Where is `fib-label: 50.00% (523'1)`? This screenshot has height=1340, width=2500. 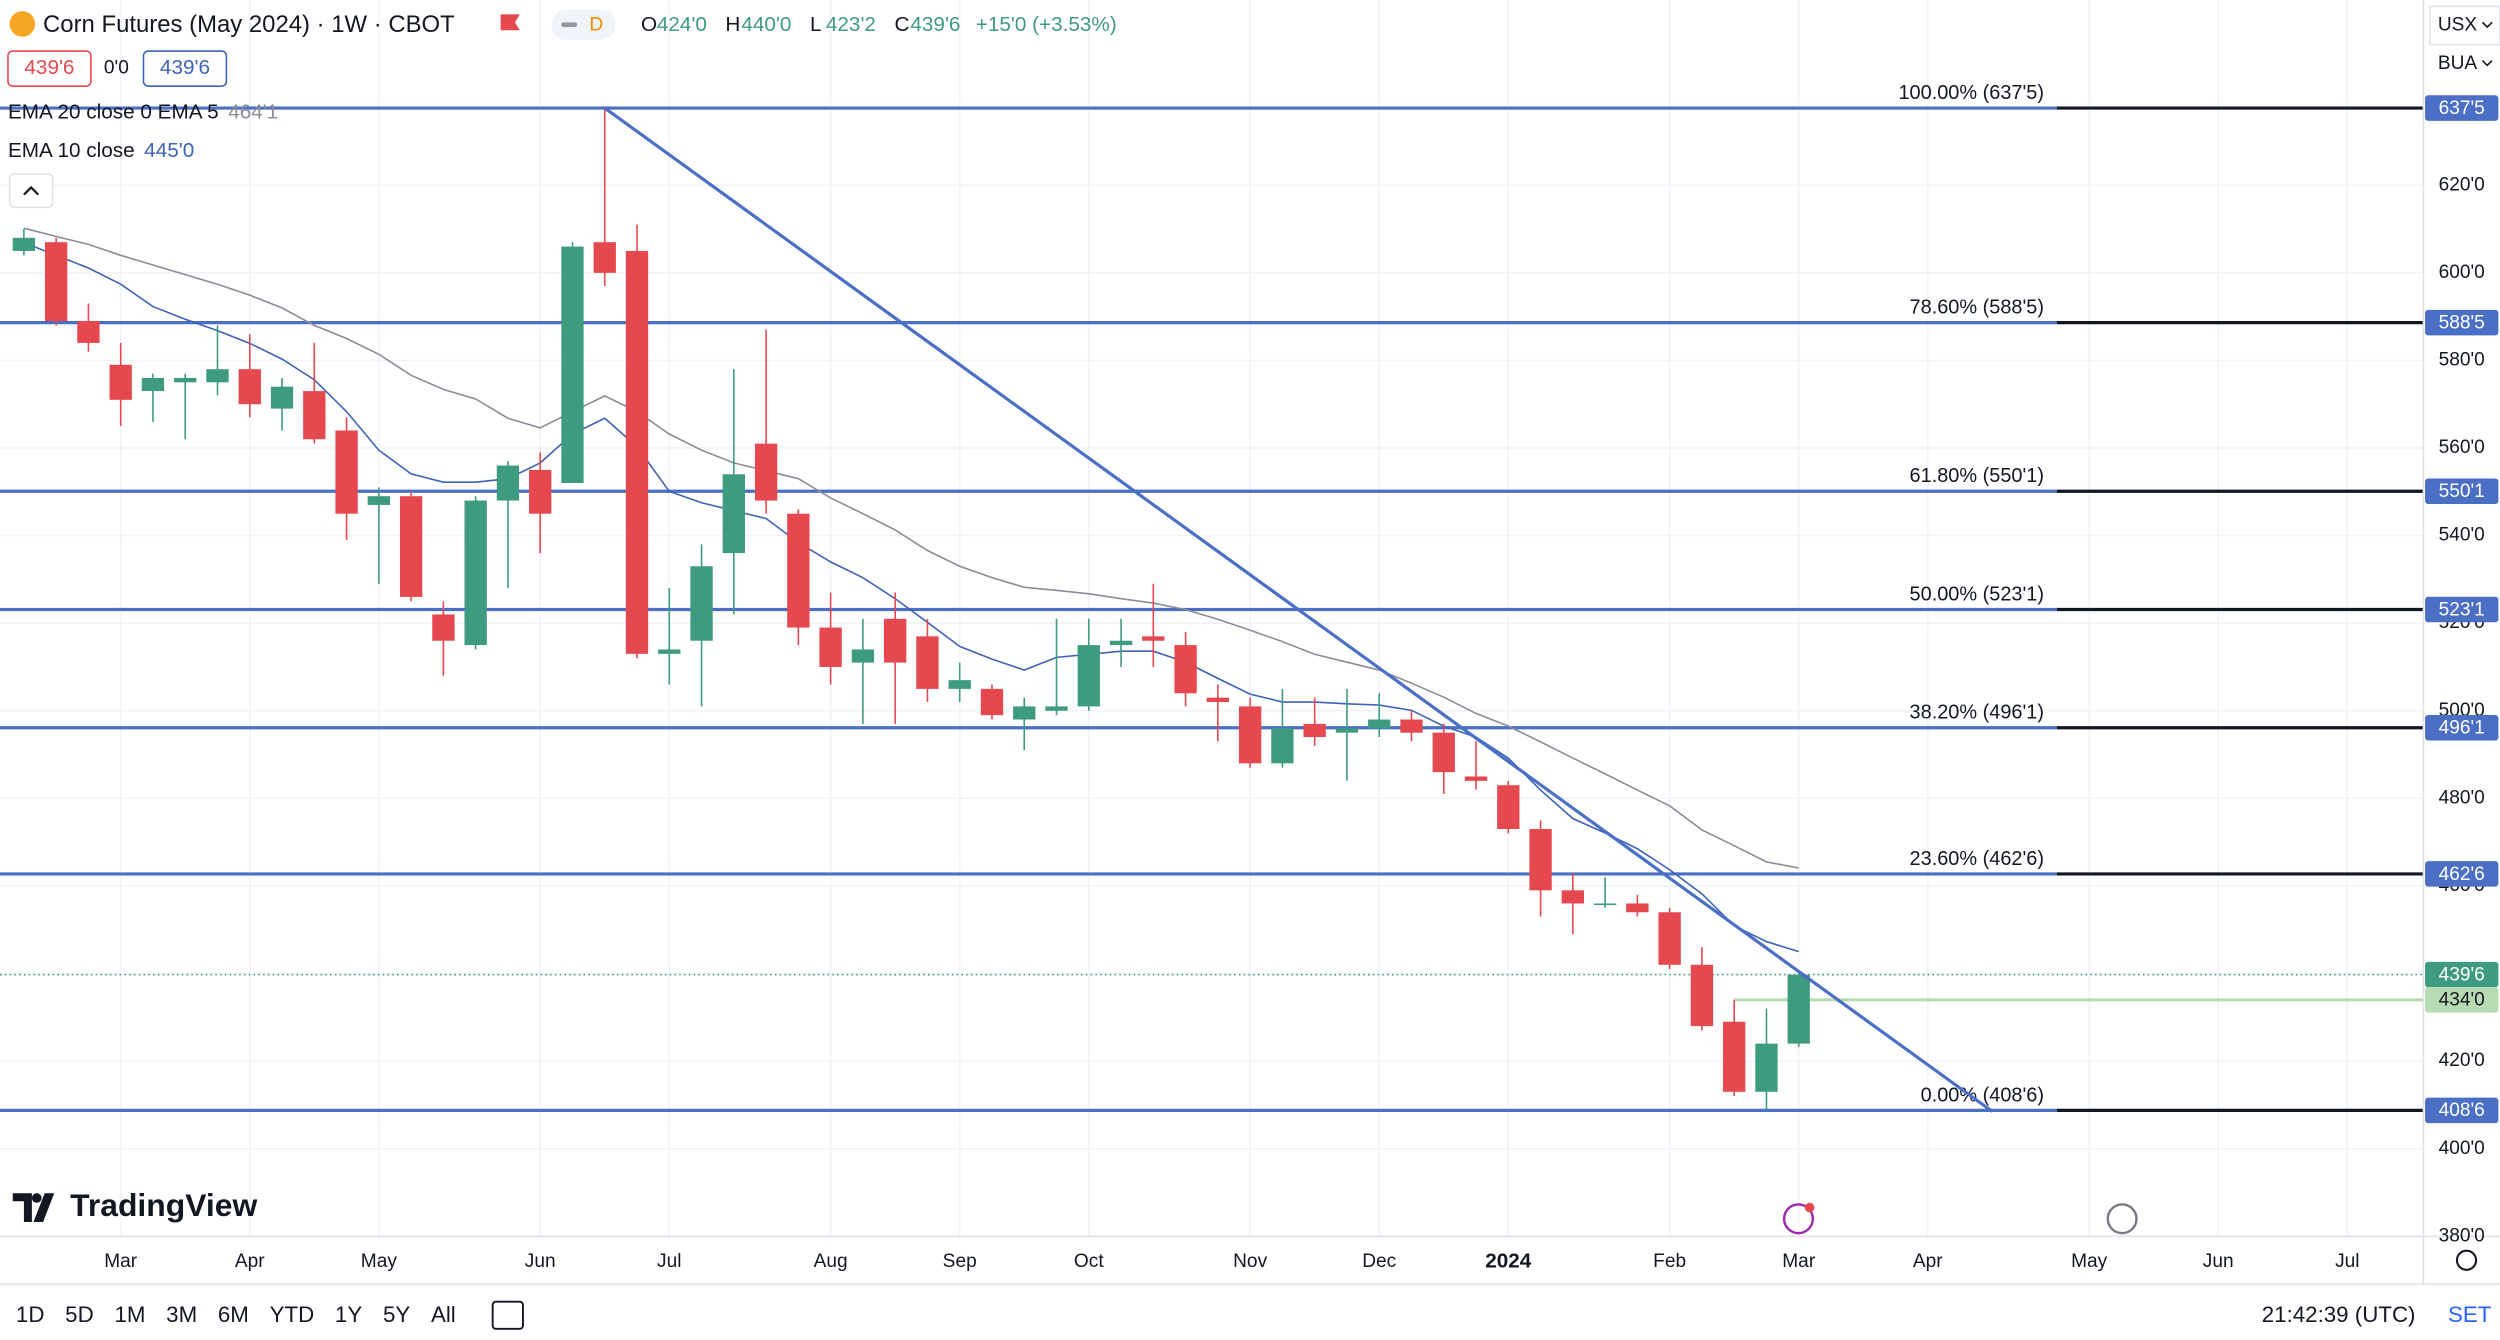
fib-label: 50.00% (523'1) is located at coordinates (1977, 594).